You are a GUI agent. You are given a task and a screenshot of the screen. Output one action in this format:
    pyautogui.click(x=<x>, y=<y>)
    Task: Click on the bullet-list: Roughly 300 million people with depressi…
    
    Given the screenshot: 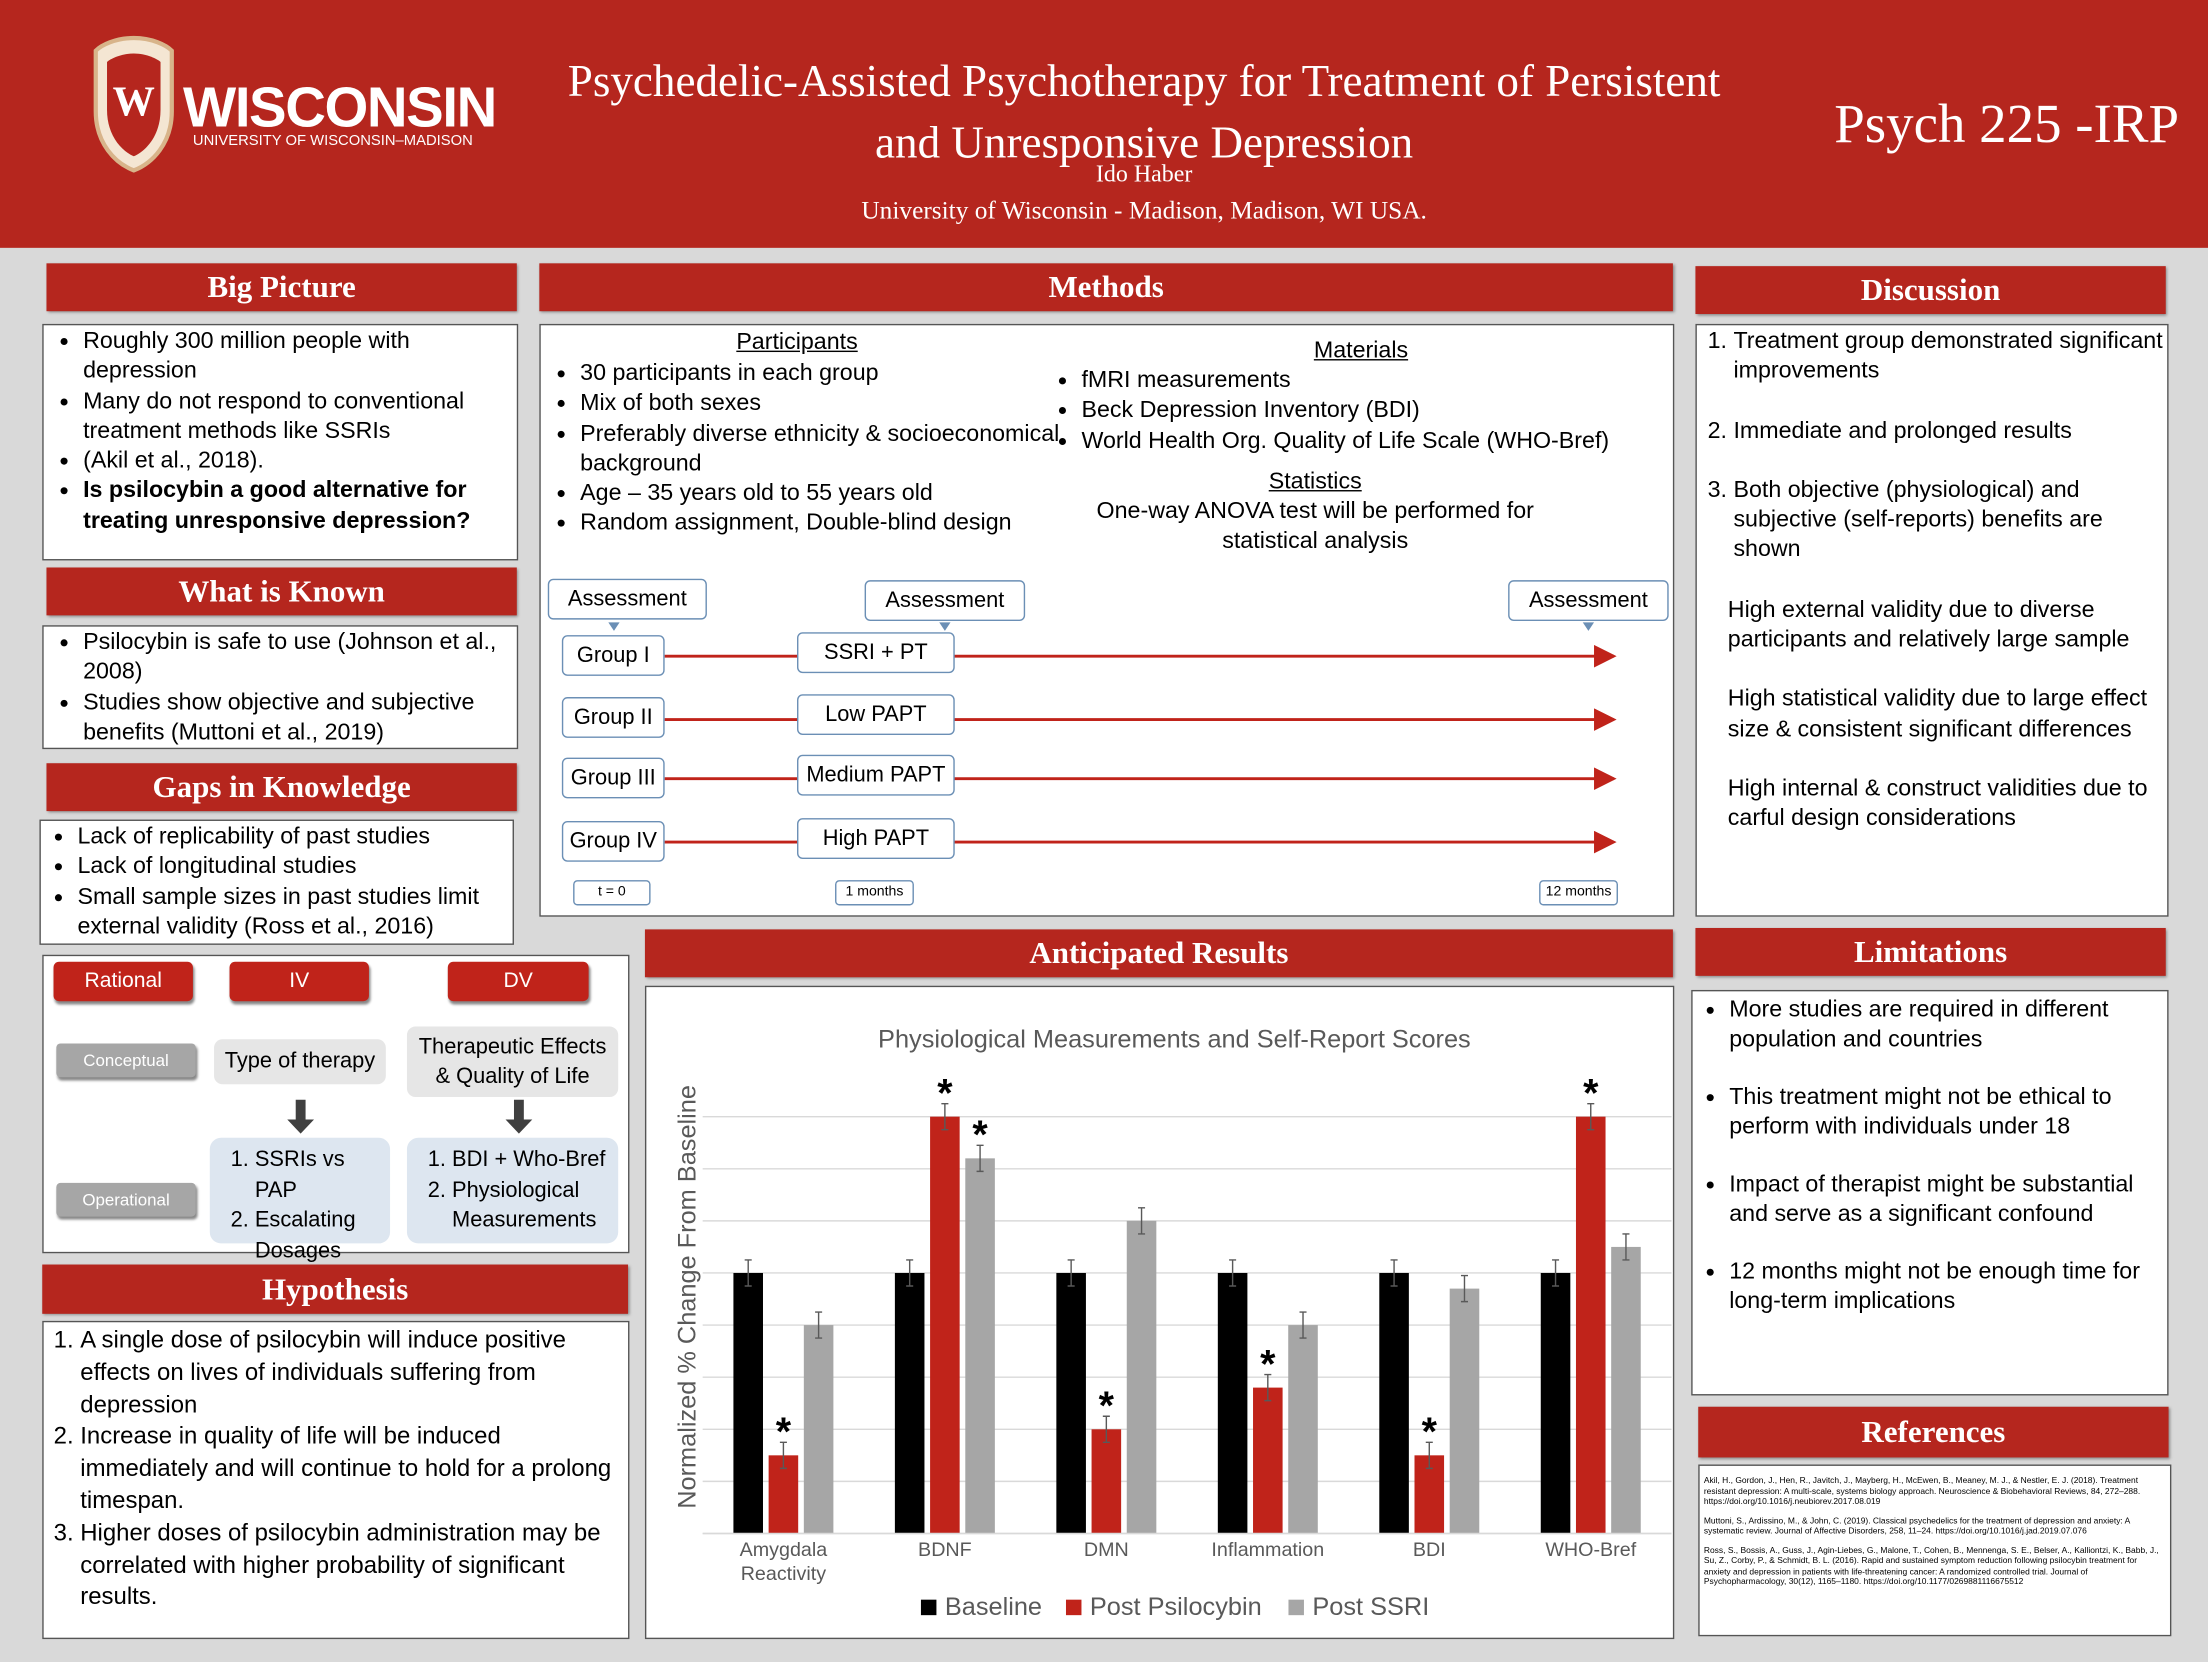 What is the action you would take?
    pyautogui.click(x=280, y=432)
    